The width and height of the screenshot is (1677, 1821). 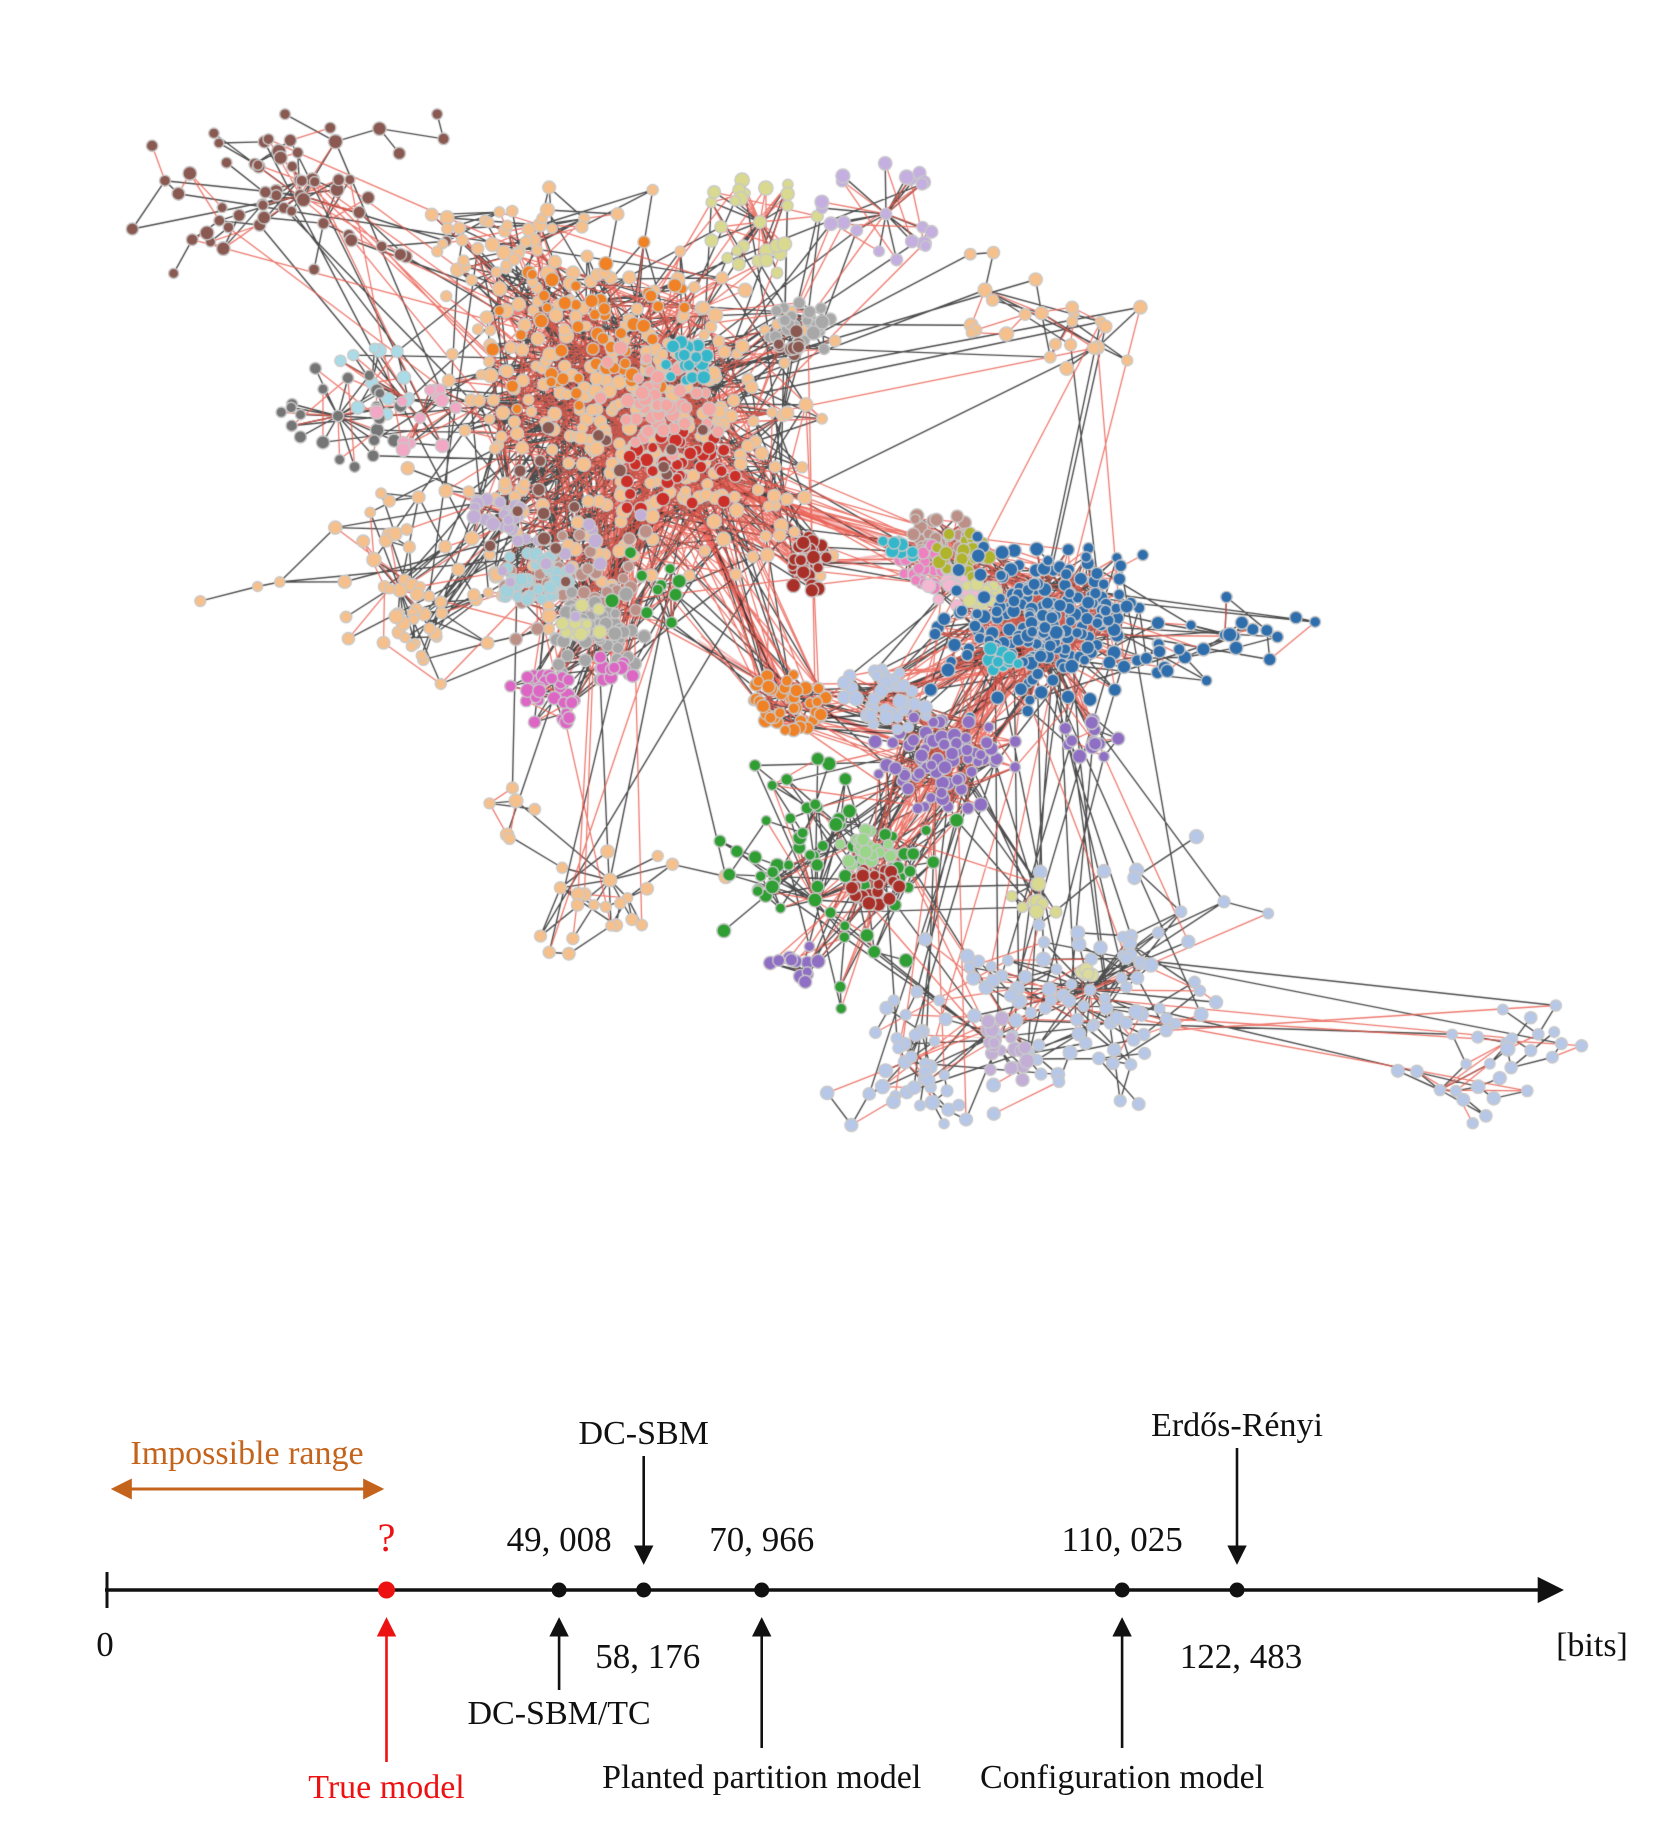 What do you see at coordinates (1122, 1590) in the screenshot?
I see `configuration-model-dot` at bounding box center [1122, 1590].